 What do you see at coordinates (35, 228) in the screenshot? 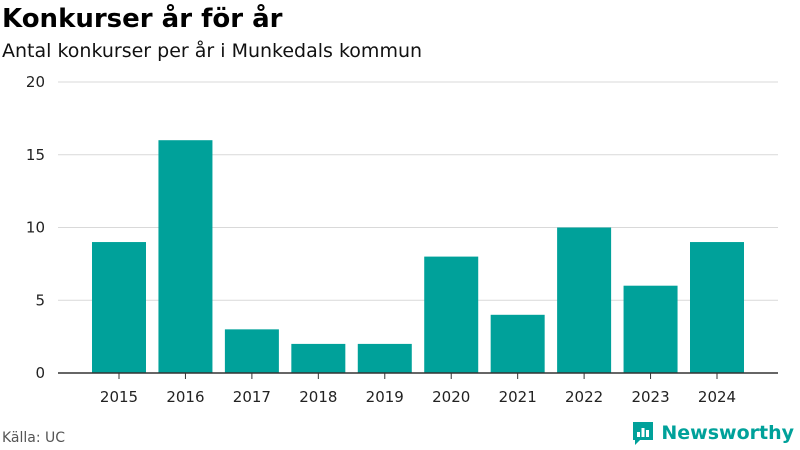
I see `y-tick-label: 10` at bounding box center [35, 228].